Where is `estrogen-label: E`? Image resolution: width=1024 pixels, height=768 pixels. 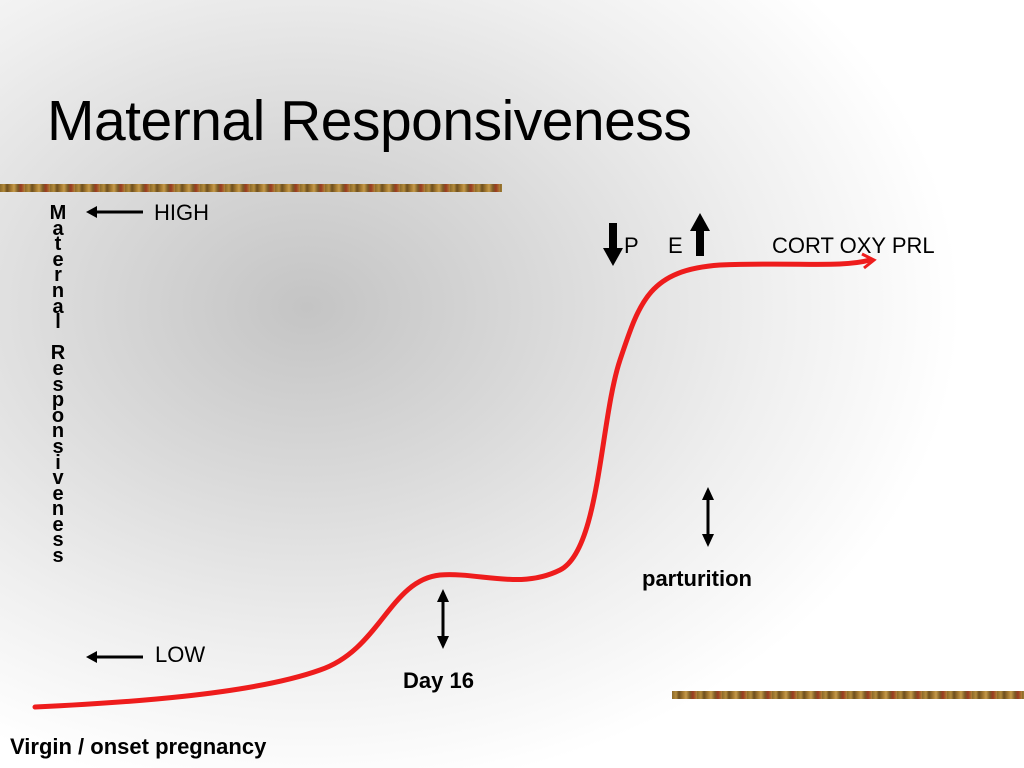 estrogen-label: E is located at coordinates (675, 245).